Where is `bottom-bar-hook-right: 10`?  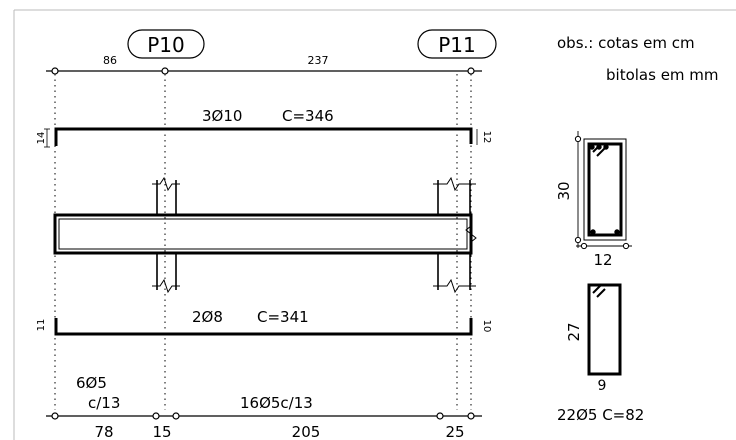 bottom-bar-hook-right: 10 is located at coordinates (486, 326).